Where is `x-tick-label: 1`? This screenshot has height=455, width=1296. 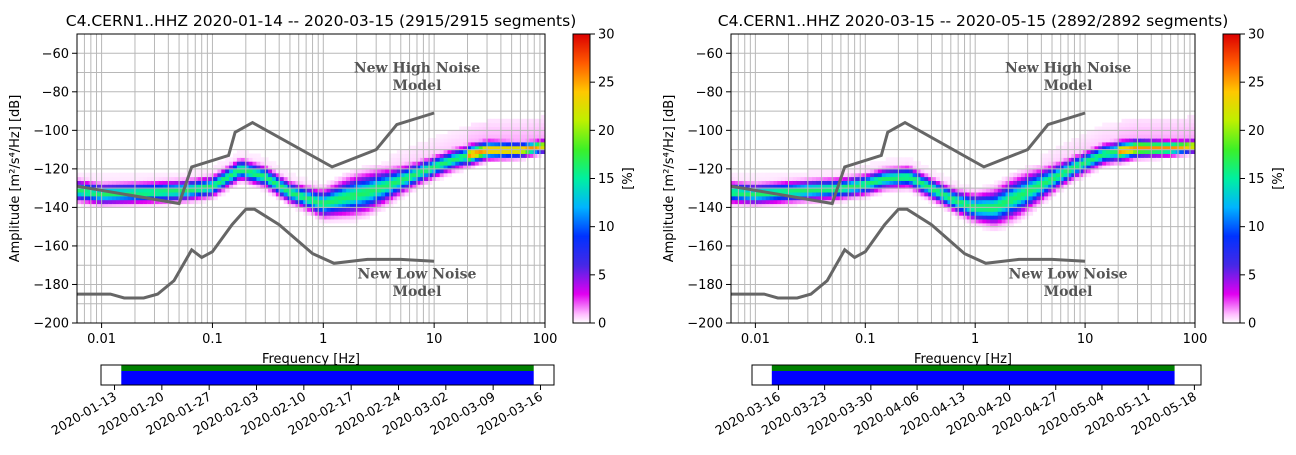 x-tick-label: 1 is located at coordinates (975, 339).